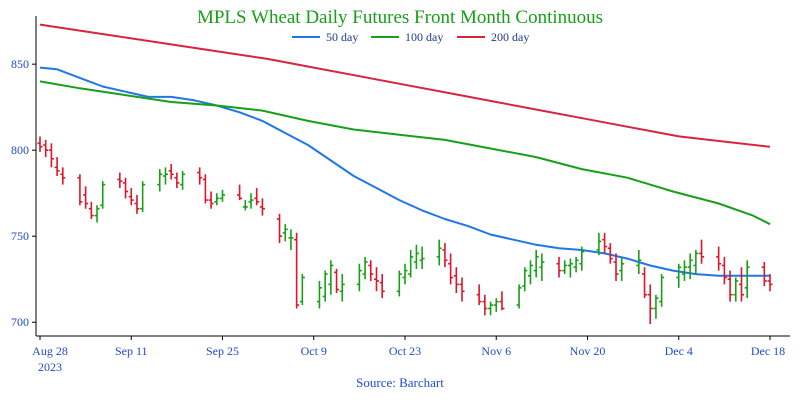  Describe the element at coordinates (342, 37) in the screenshot. I see `legend-label-ma50: 50 day` at that location.